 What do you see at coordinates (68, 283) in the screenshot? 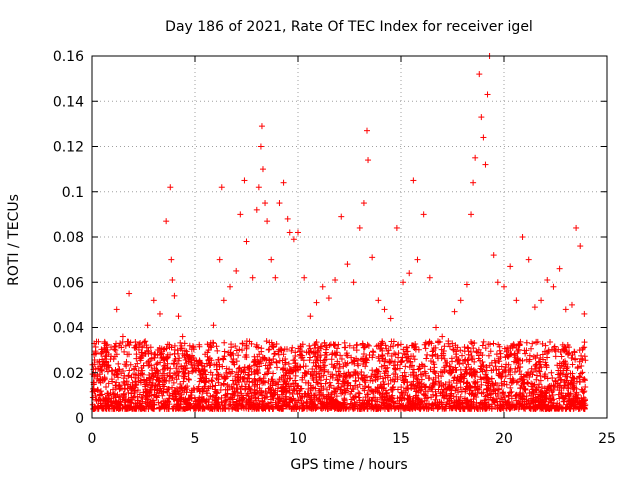
I see `y-tick-label: 0.06` at bounding box center [68, 283].